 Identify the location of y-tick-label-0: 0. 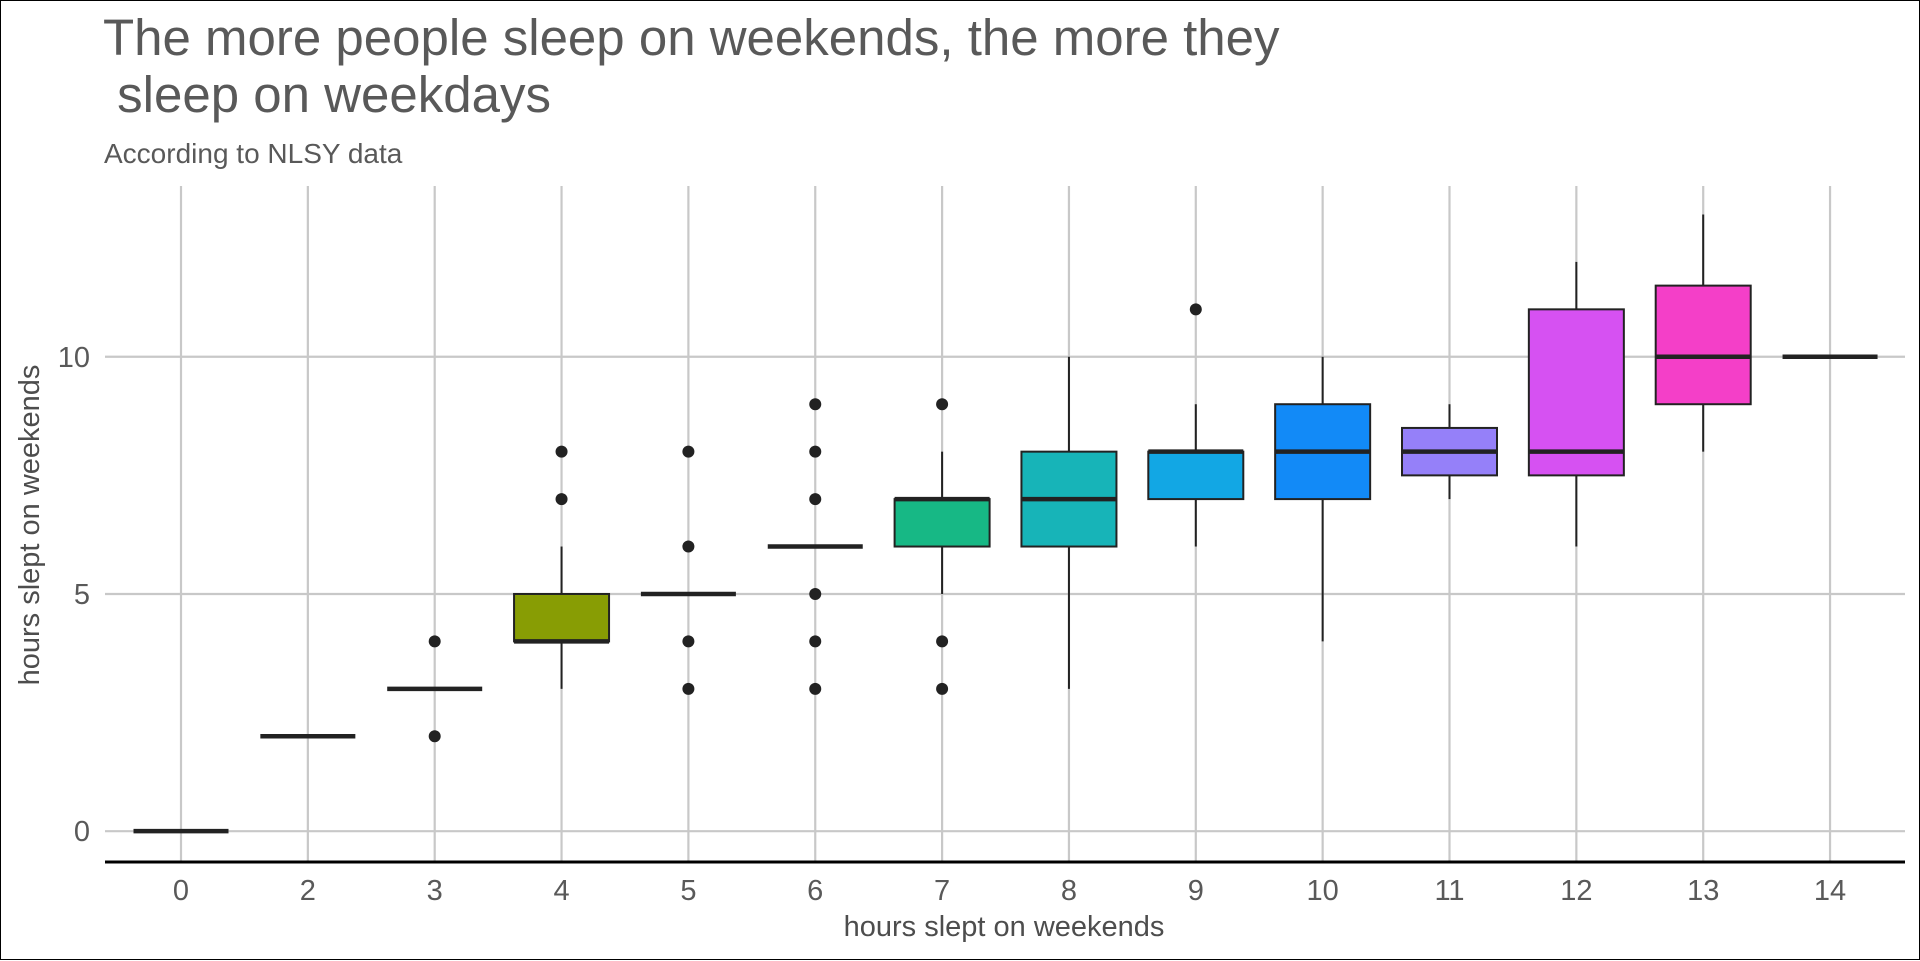
(82, 832).